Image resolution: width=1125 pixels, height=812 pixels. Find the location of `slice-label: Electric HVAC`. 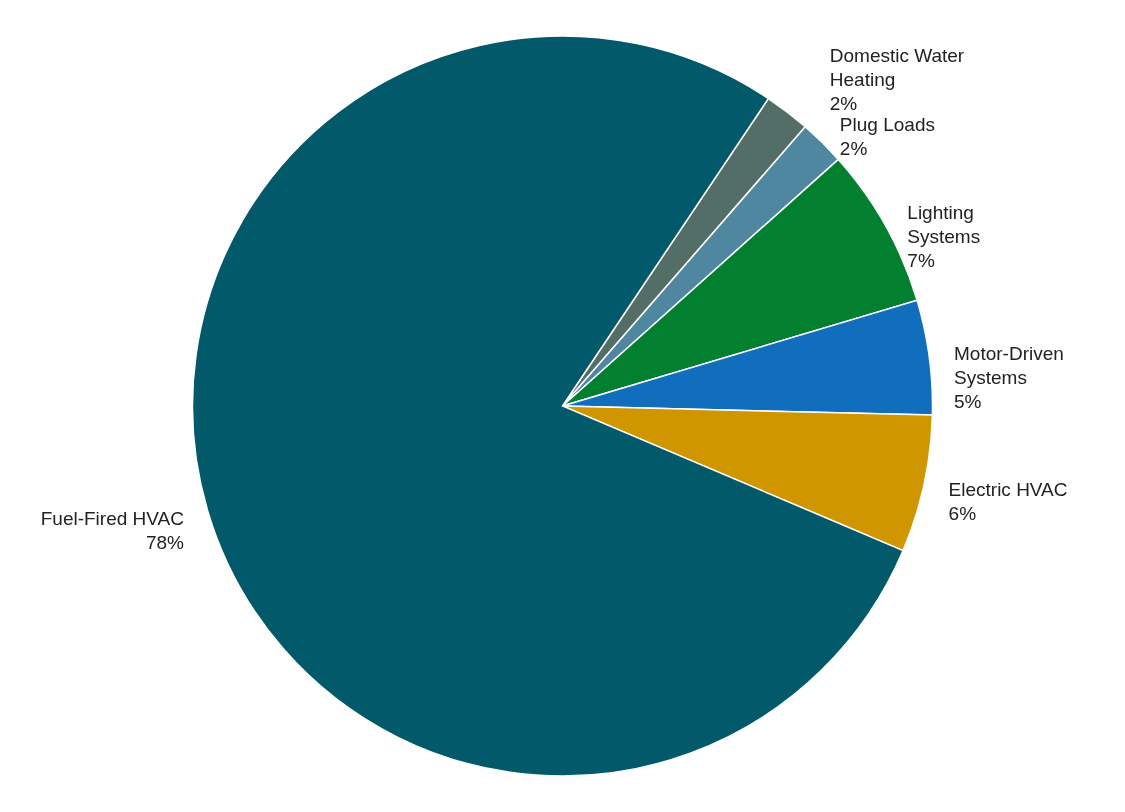

slice-label: Electric HVAC is located at coordinates (1008, 489).